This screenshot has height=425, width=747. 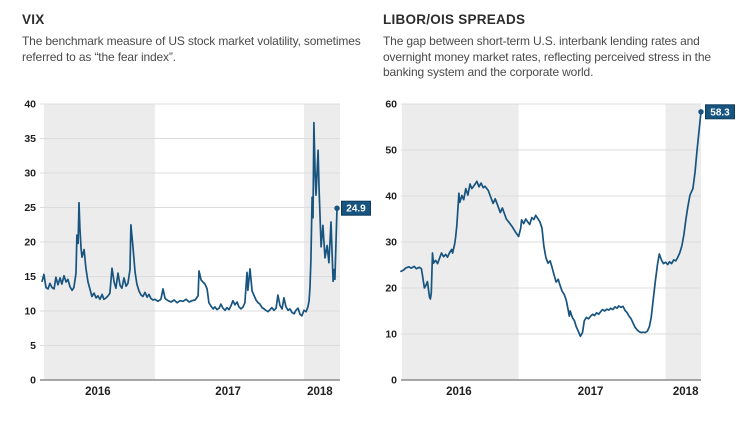 I want to click on y-tick-label: 25, so click(x=30, y=208).